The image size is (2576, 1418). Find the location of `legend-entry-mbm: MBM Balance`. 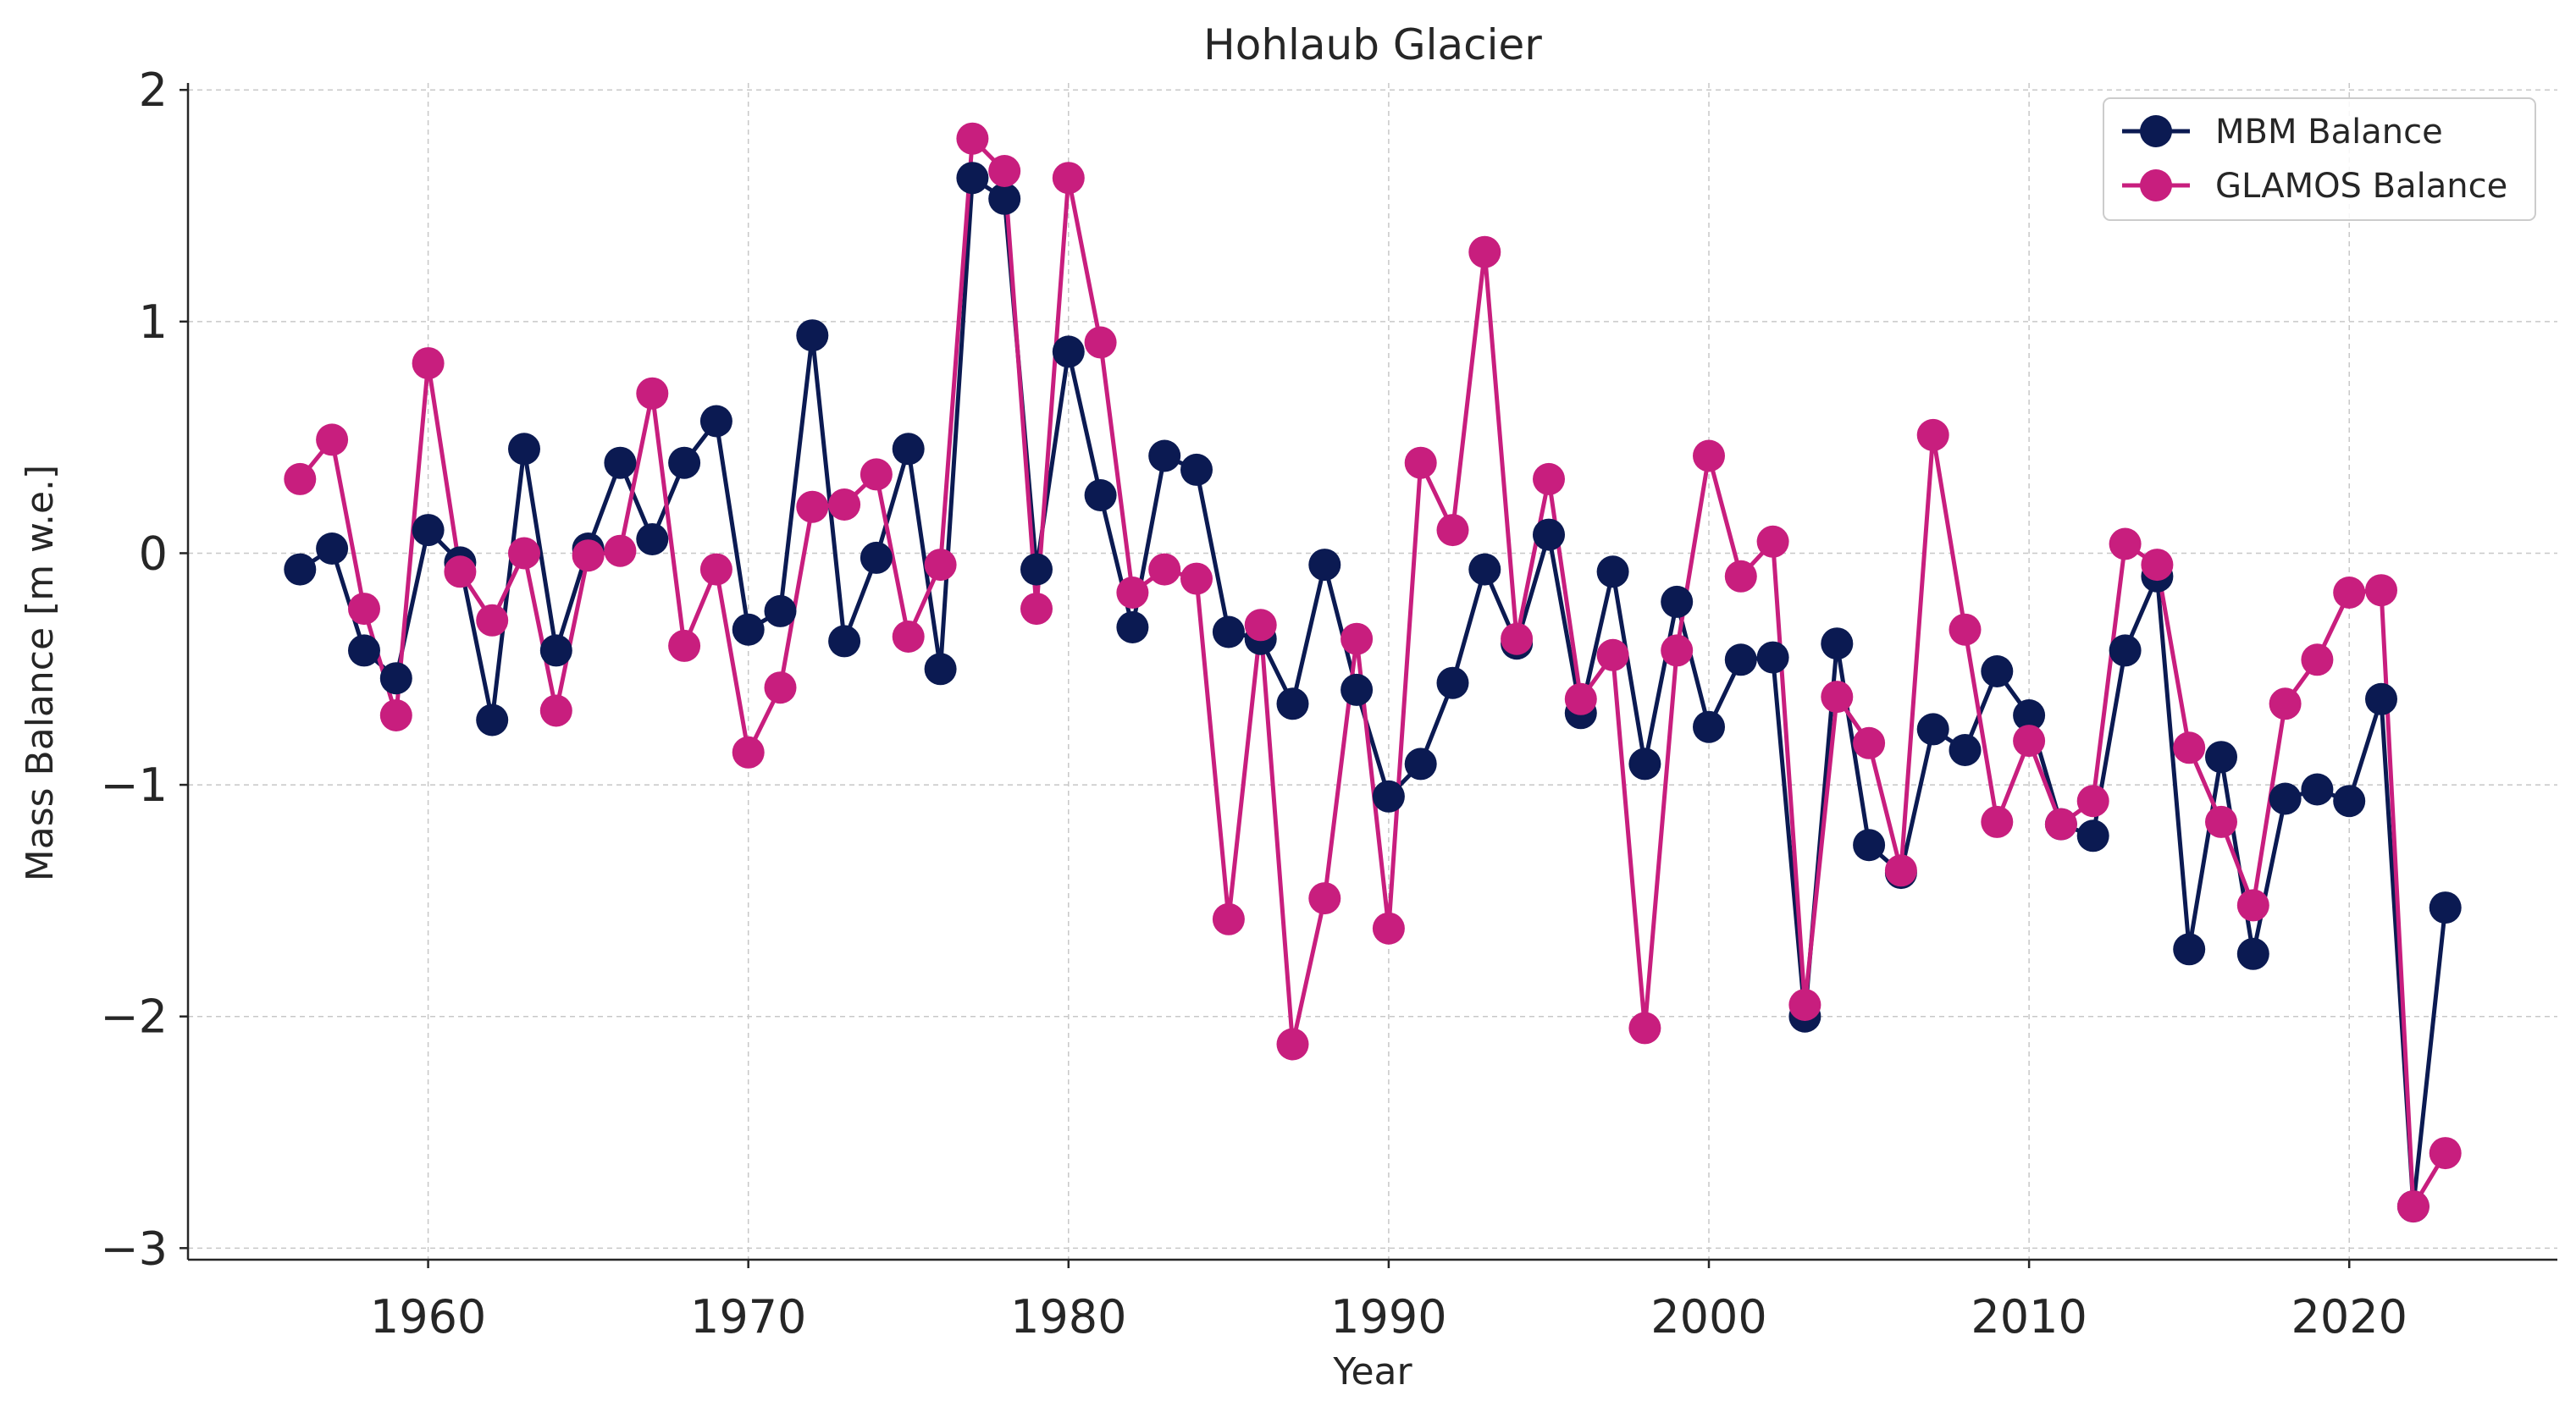

legend-entry-mbm: MBM Balance is located at coordinates (2282, 132).